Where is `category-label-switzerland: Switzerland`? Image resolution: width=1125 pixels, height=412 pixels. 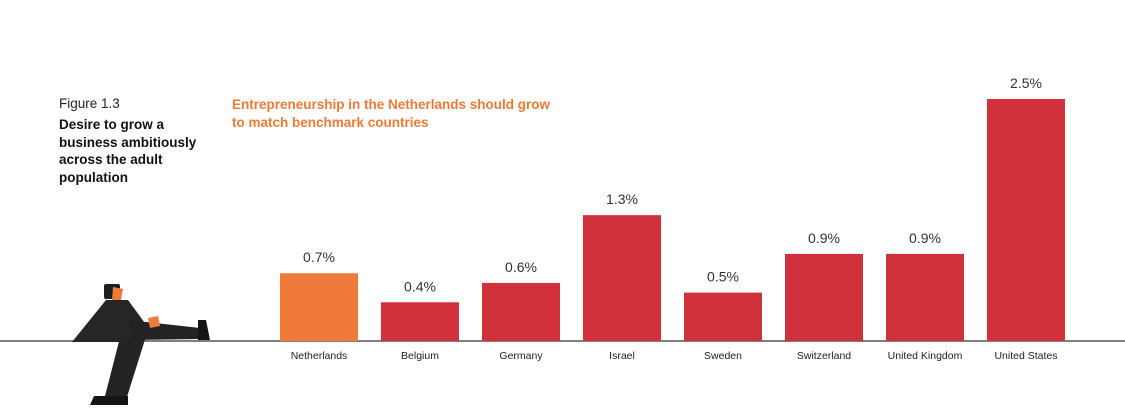 category-label-switzerland: Switzerland is located at coordinates (824, 356).